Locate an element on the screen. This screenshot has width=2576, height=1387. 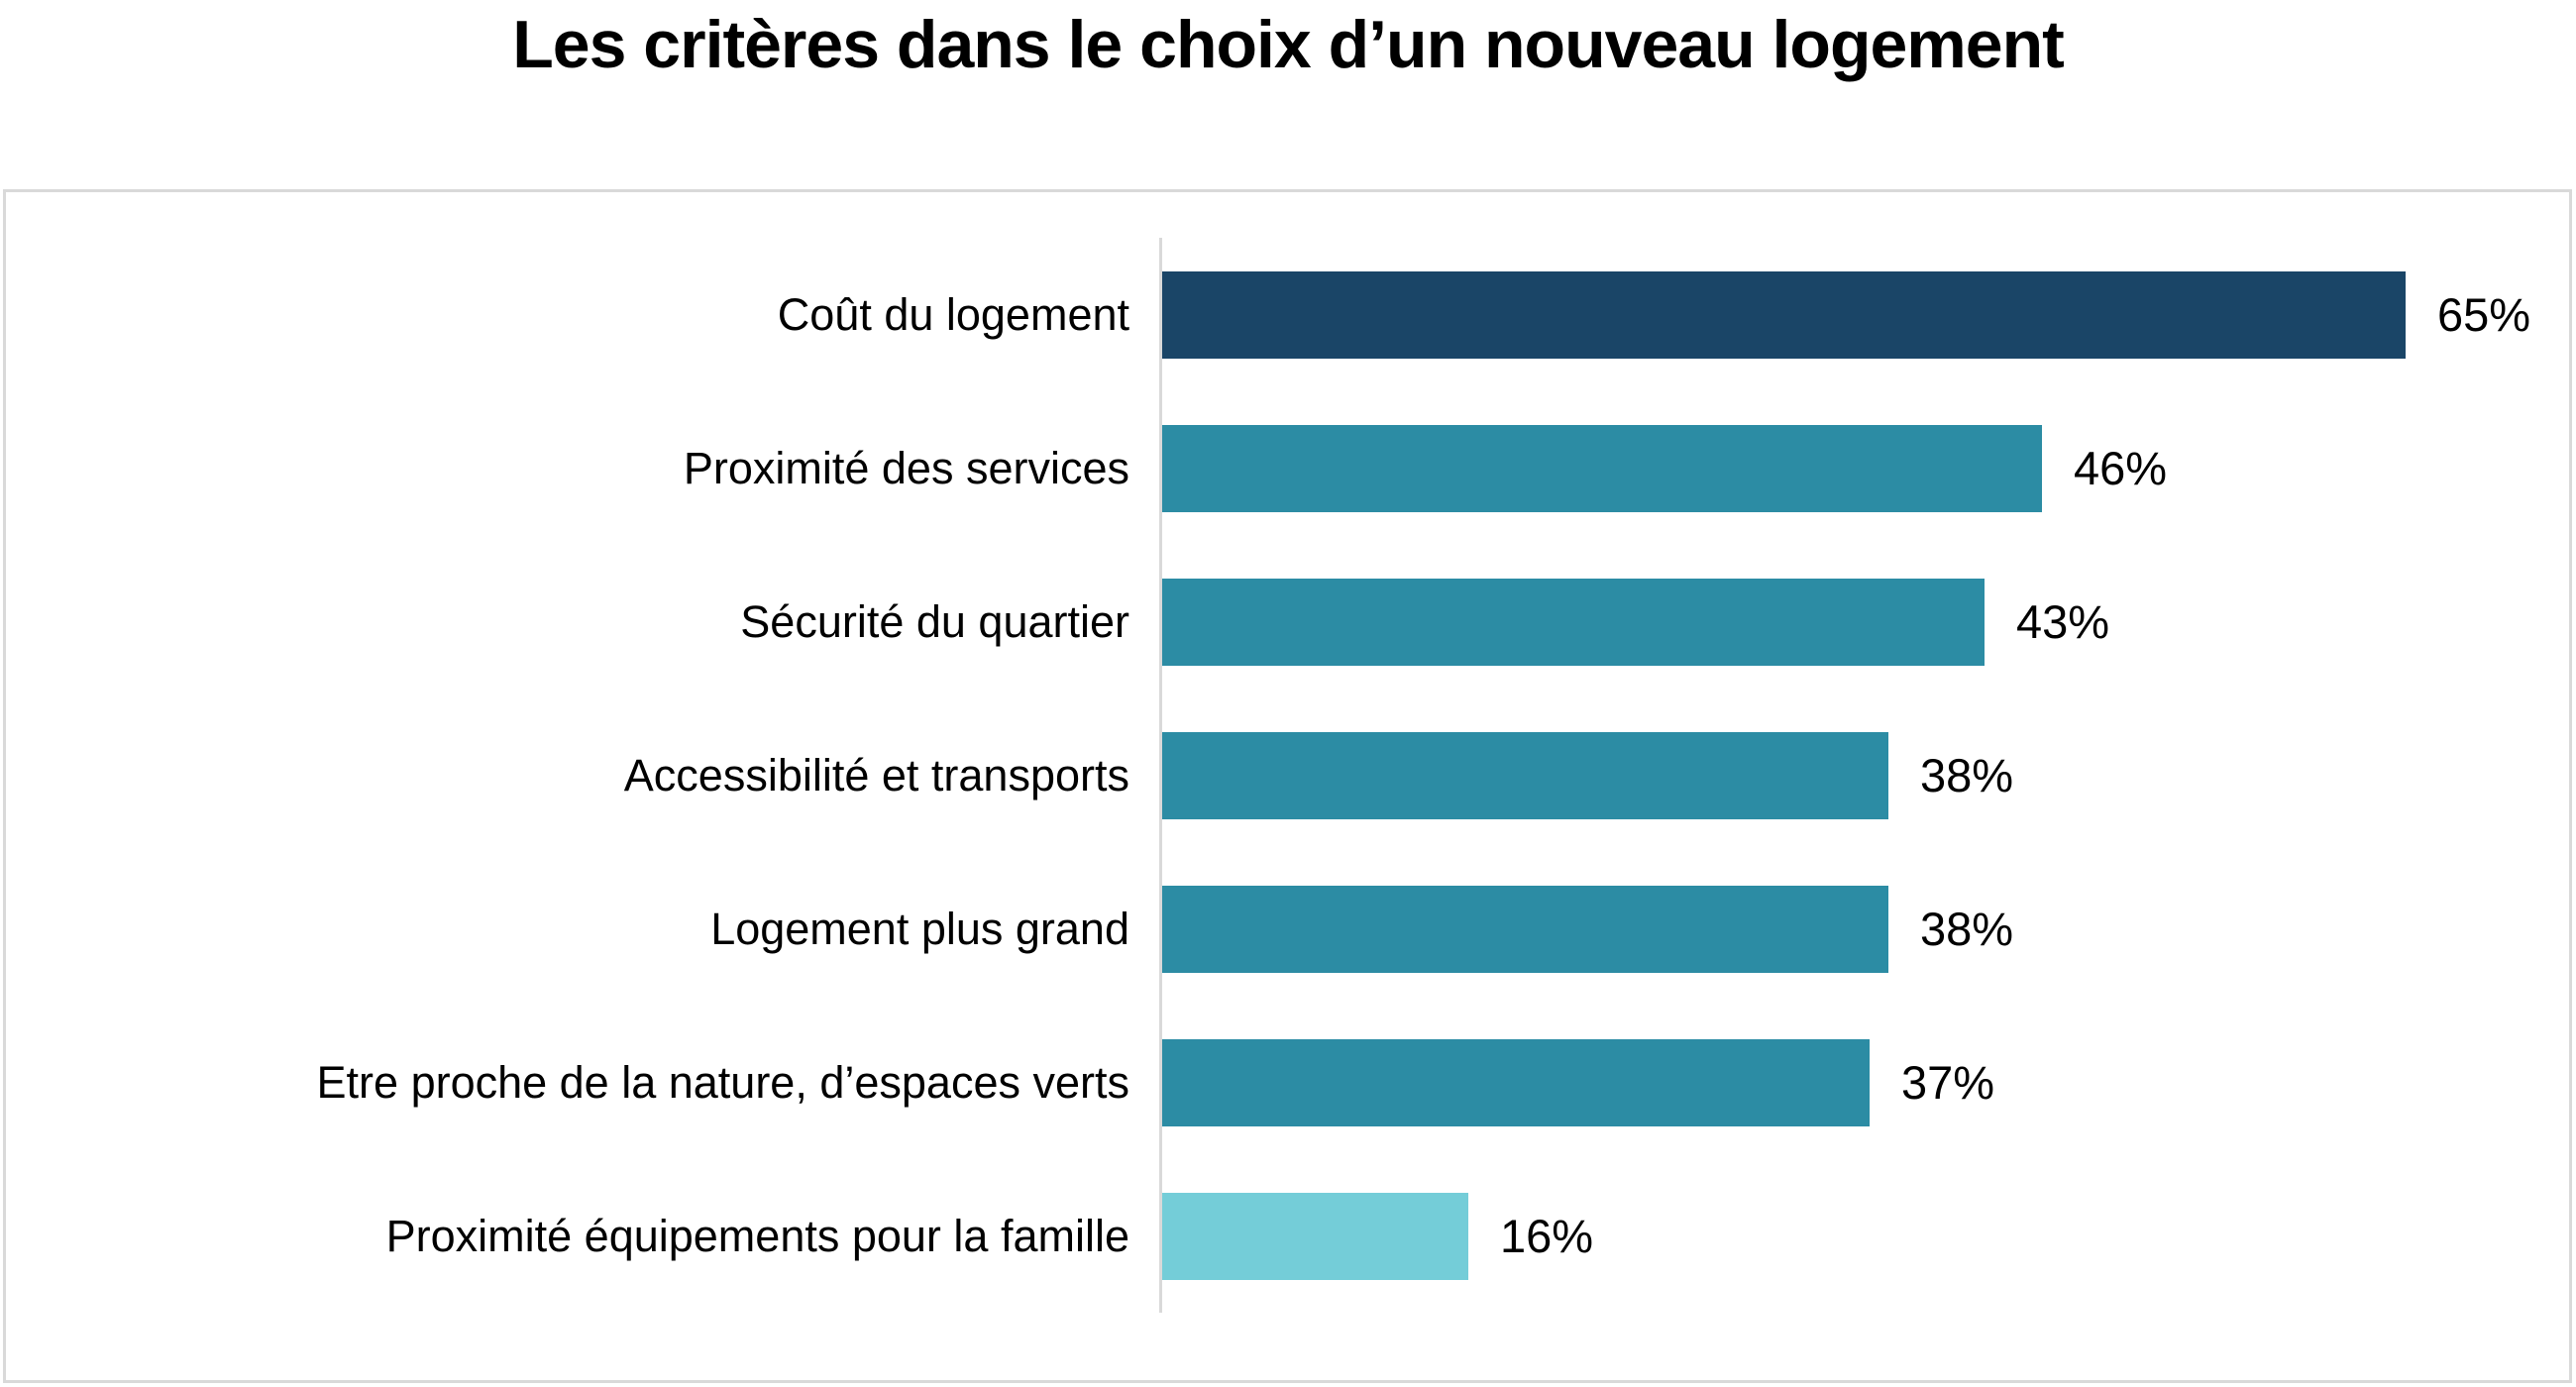
bar-row: Proximité équipements pour la famille 16% is located at coordinates (1287, 1236).